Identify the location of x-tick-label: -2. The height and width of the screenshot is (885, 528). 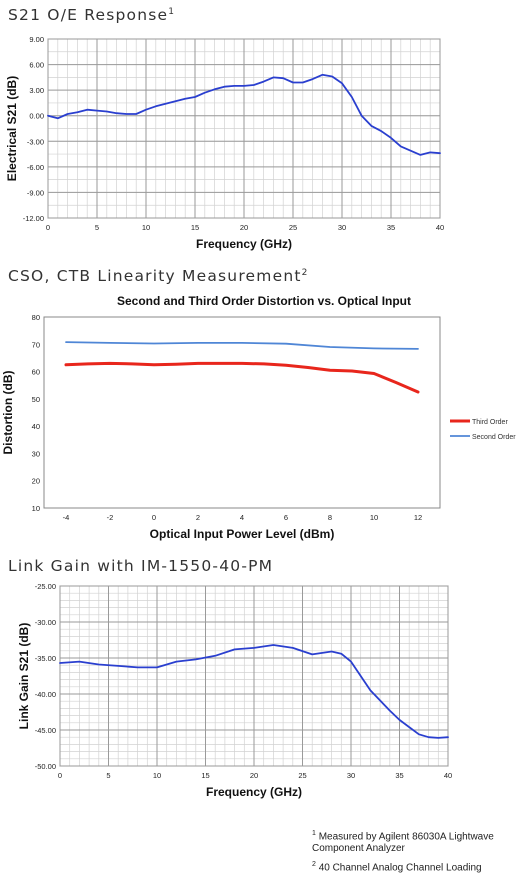
(110, 517).